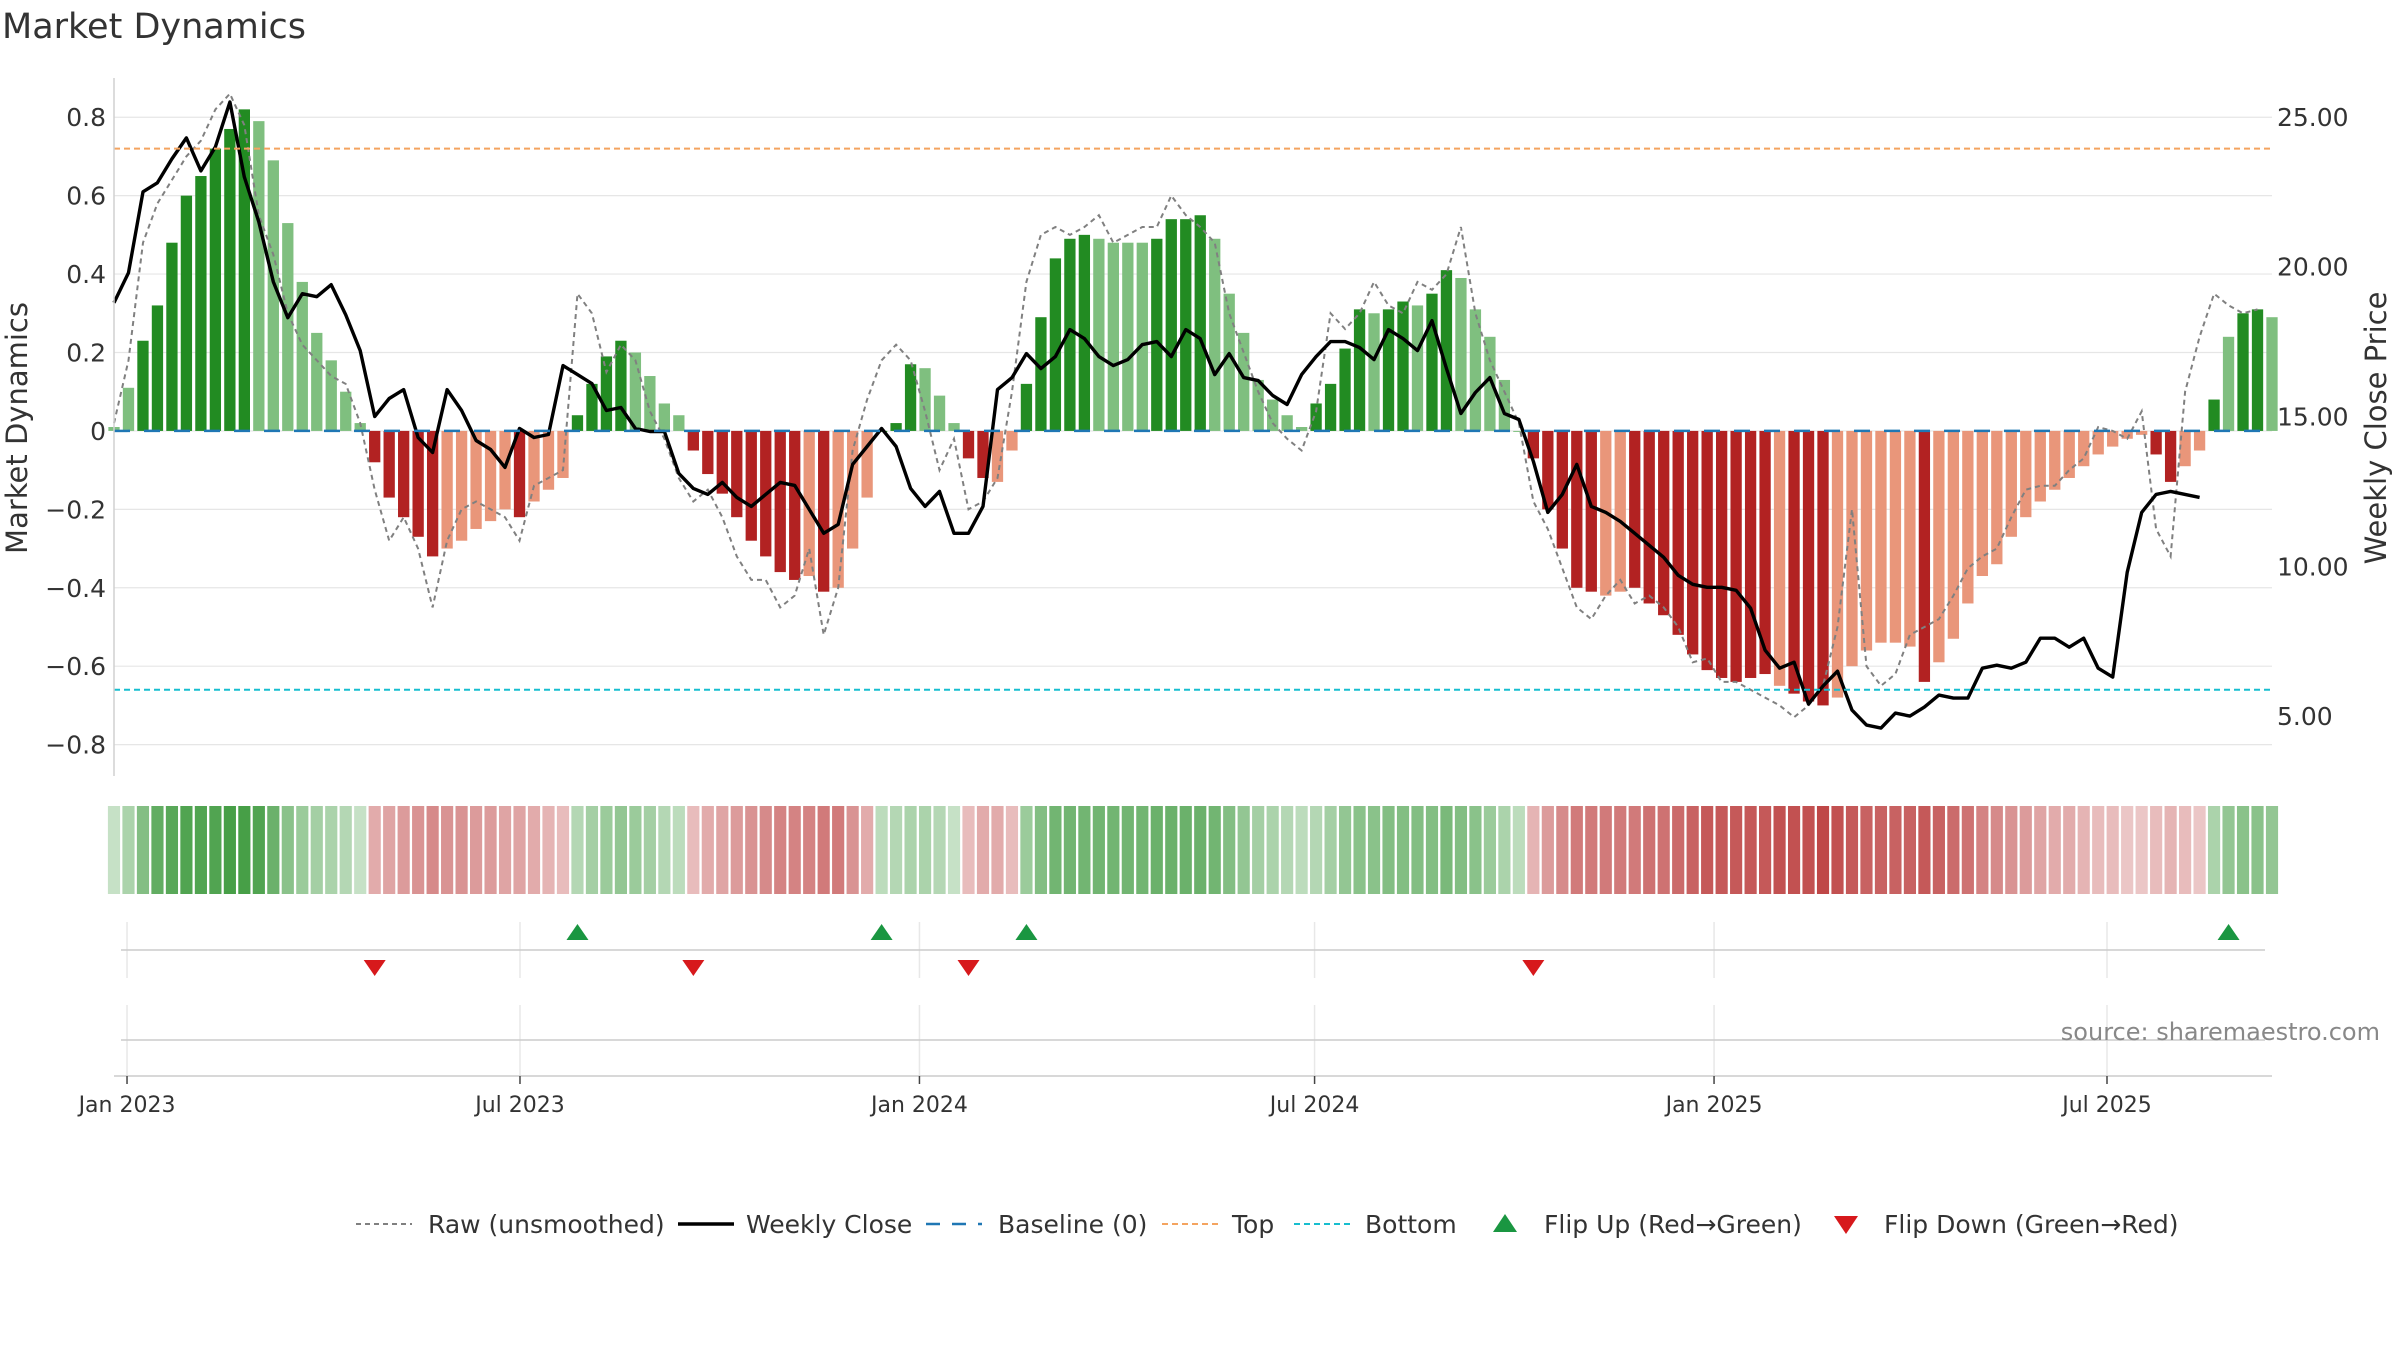 This screenshot has height=1354, width=2400. I want to click on y2-tick-label: 25.00, so click(2313, 117).